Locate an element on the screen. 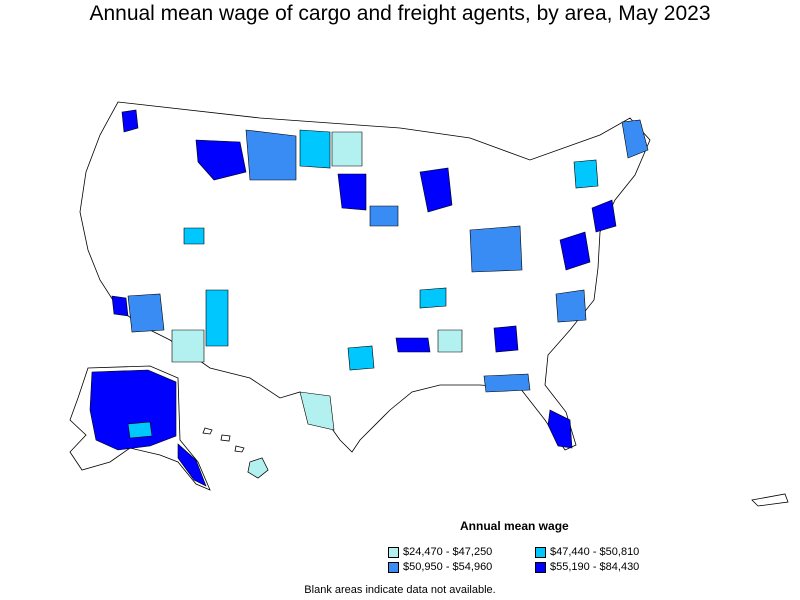  region-alaska-panhandle is located at coordinates (192, 465).